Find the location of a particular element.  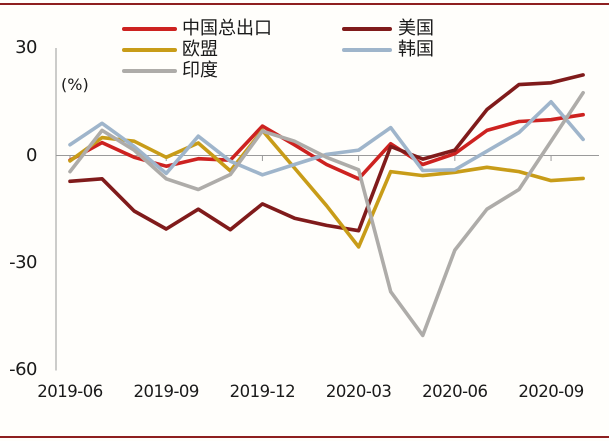

legend-swatch-us is located at coordinates (367, 29).